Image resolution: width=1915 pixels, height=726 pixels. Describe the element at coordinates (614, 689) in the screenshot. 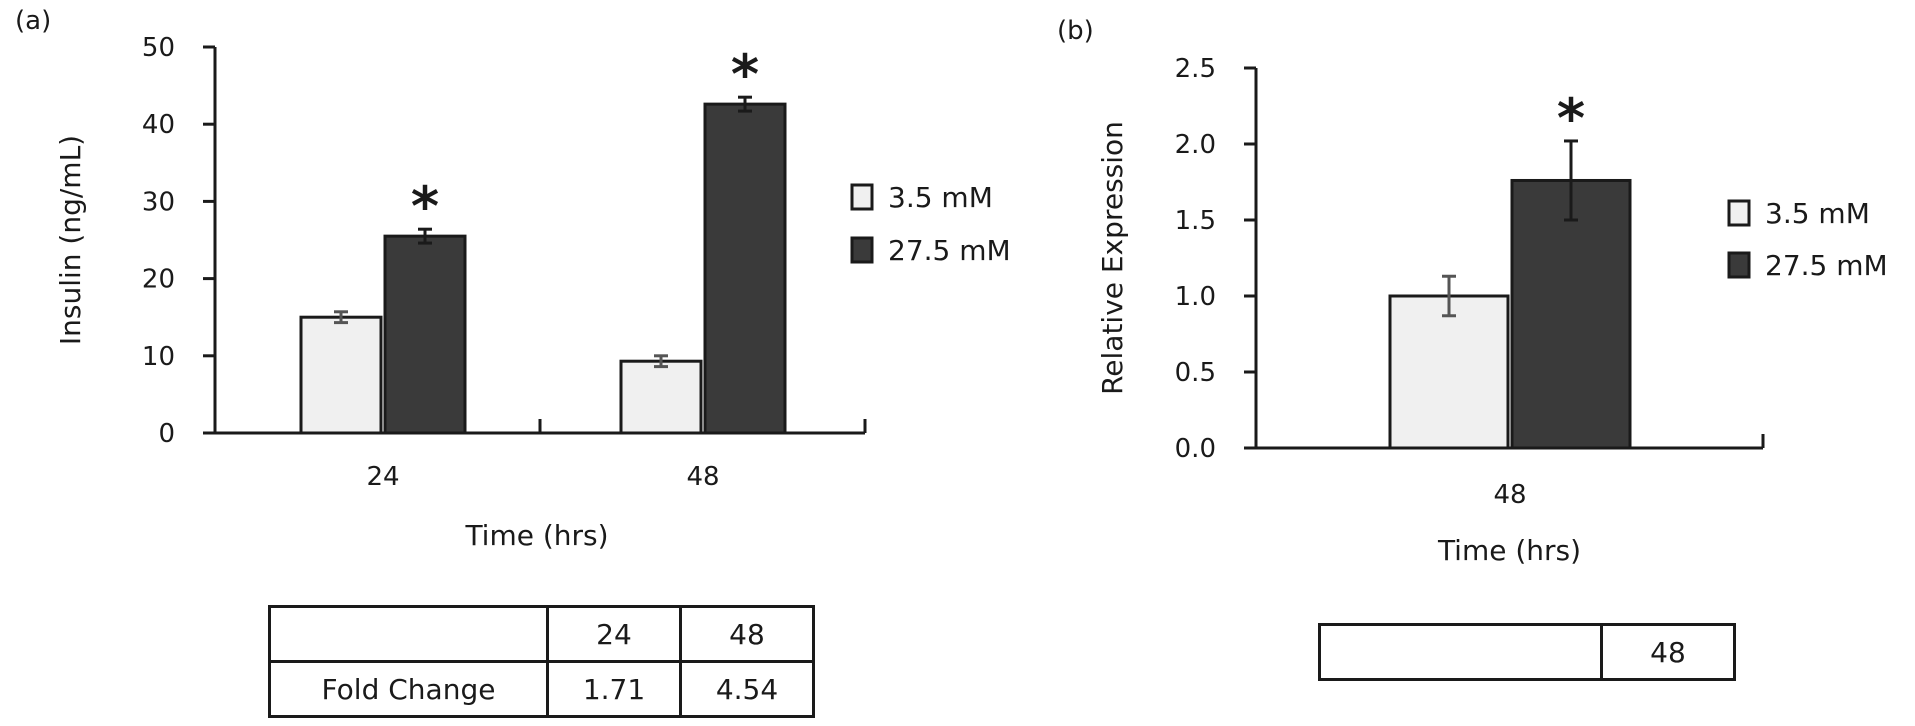

I see `table-cell: 1.71` at that location.